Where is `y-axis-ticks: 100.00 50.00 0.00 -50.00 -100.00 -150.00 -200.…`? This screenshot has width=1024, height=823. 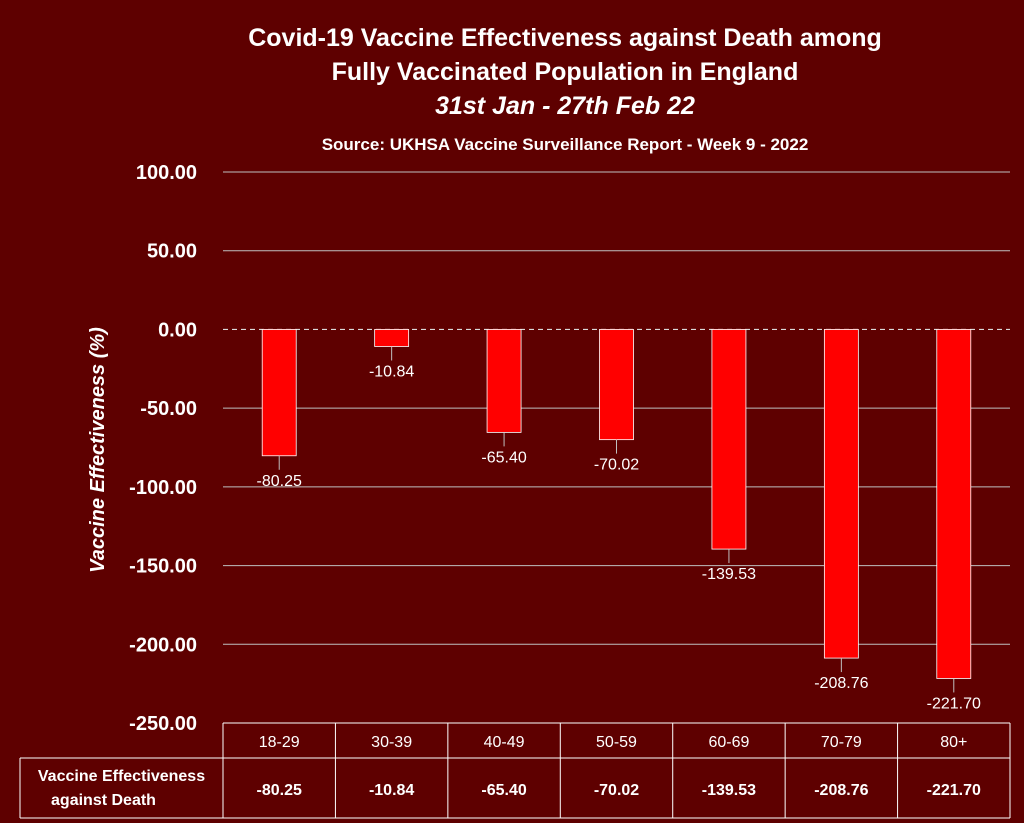 y-axis-ticks: 100.00 50.00 0.00 -50.00 -100.00 -150.00 -200.… is located at coordinates (163, 448).